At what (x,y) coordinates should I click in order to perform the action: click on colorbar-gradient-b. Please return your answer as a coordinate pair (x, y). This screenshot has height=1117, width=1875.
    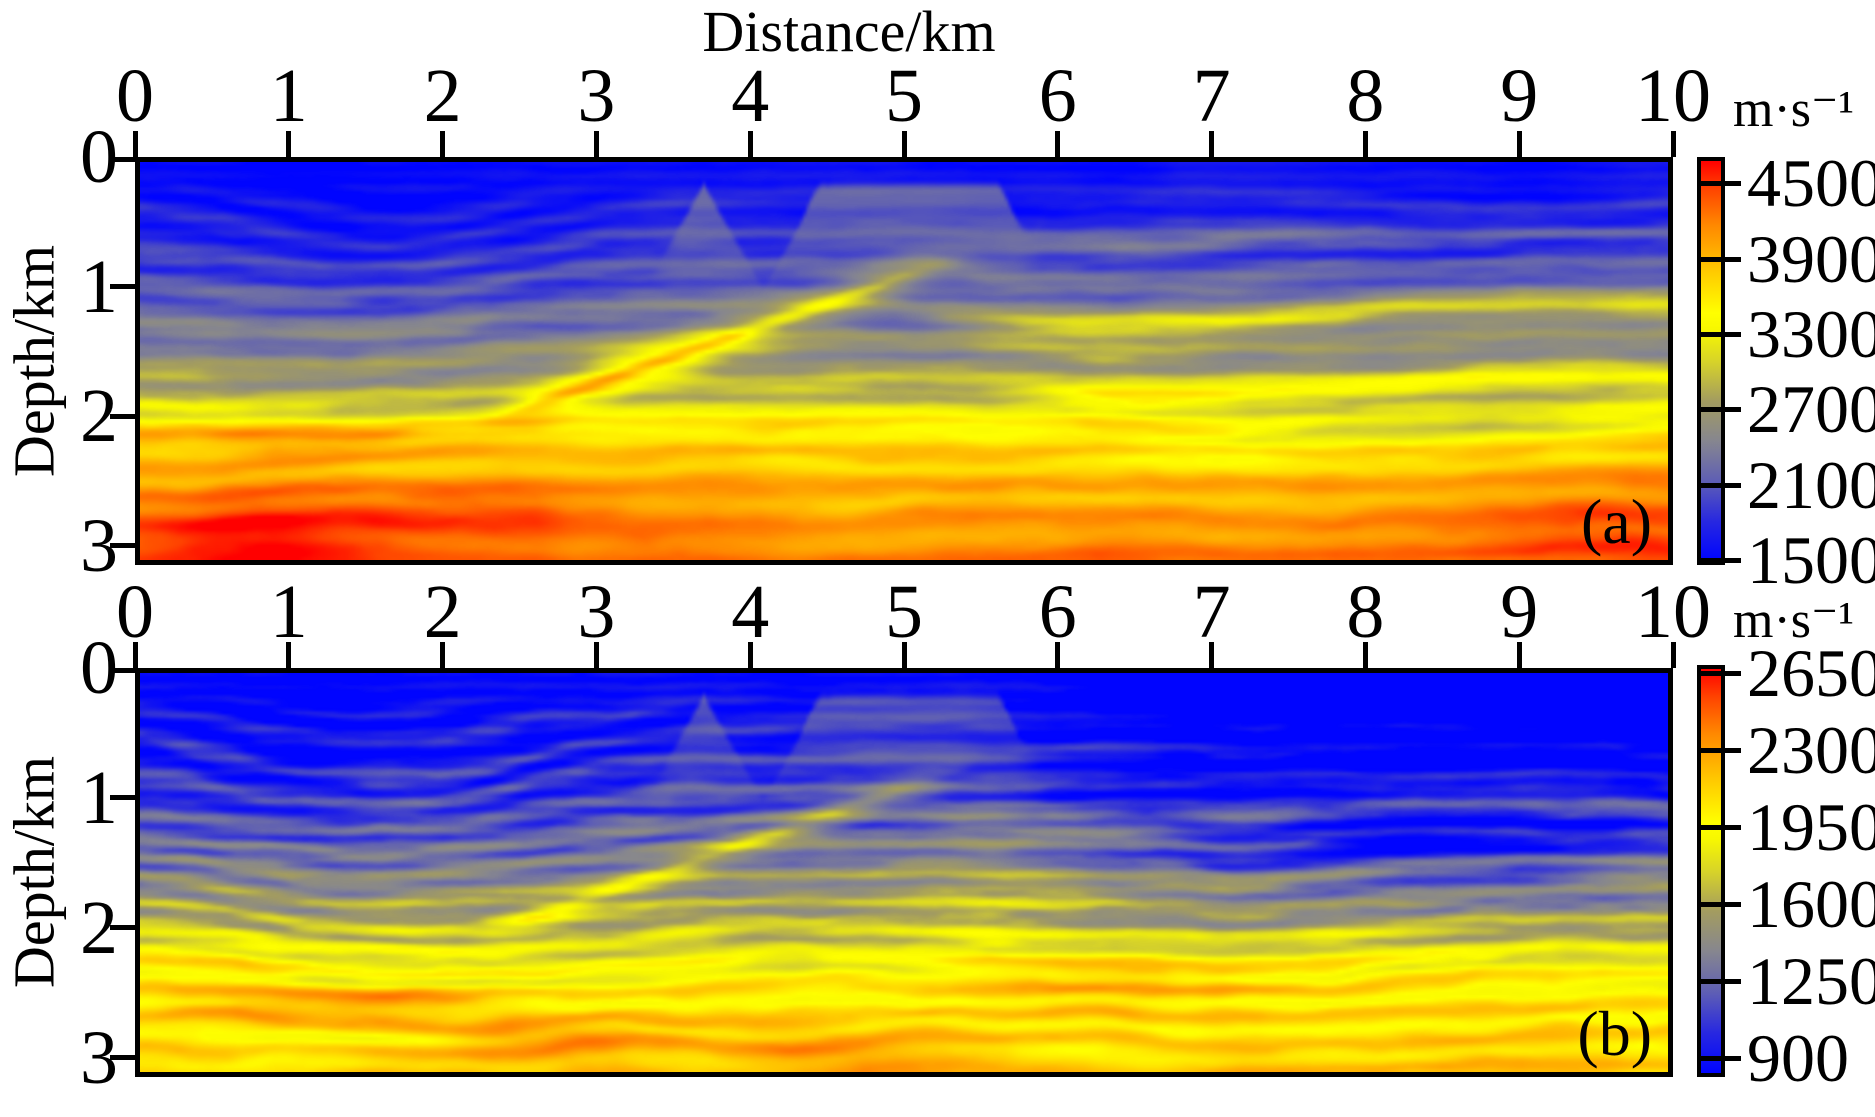
    Looking at the image, I should click on (1711, 871).